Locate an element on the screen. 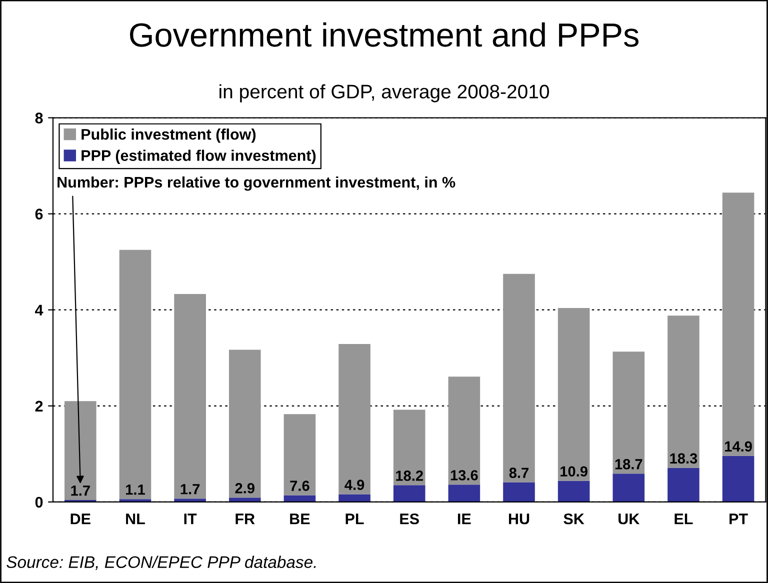 Image resolution: width=768 pixels, height=583 pixels. annotation: 18.2 is located at coordinates (409, 475).